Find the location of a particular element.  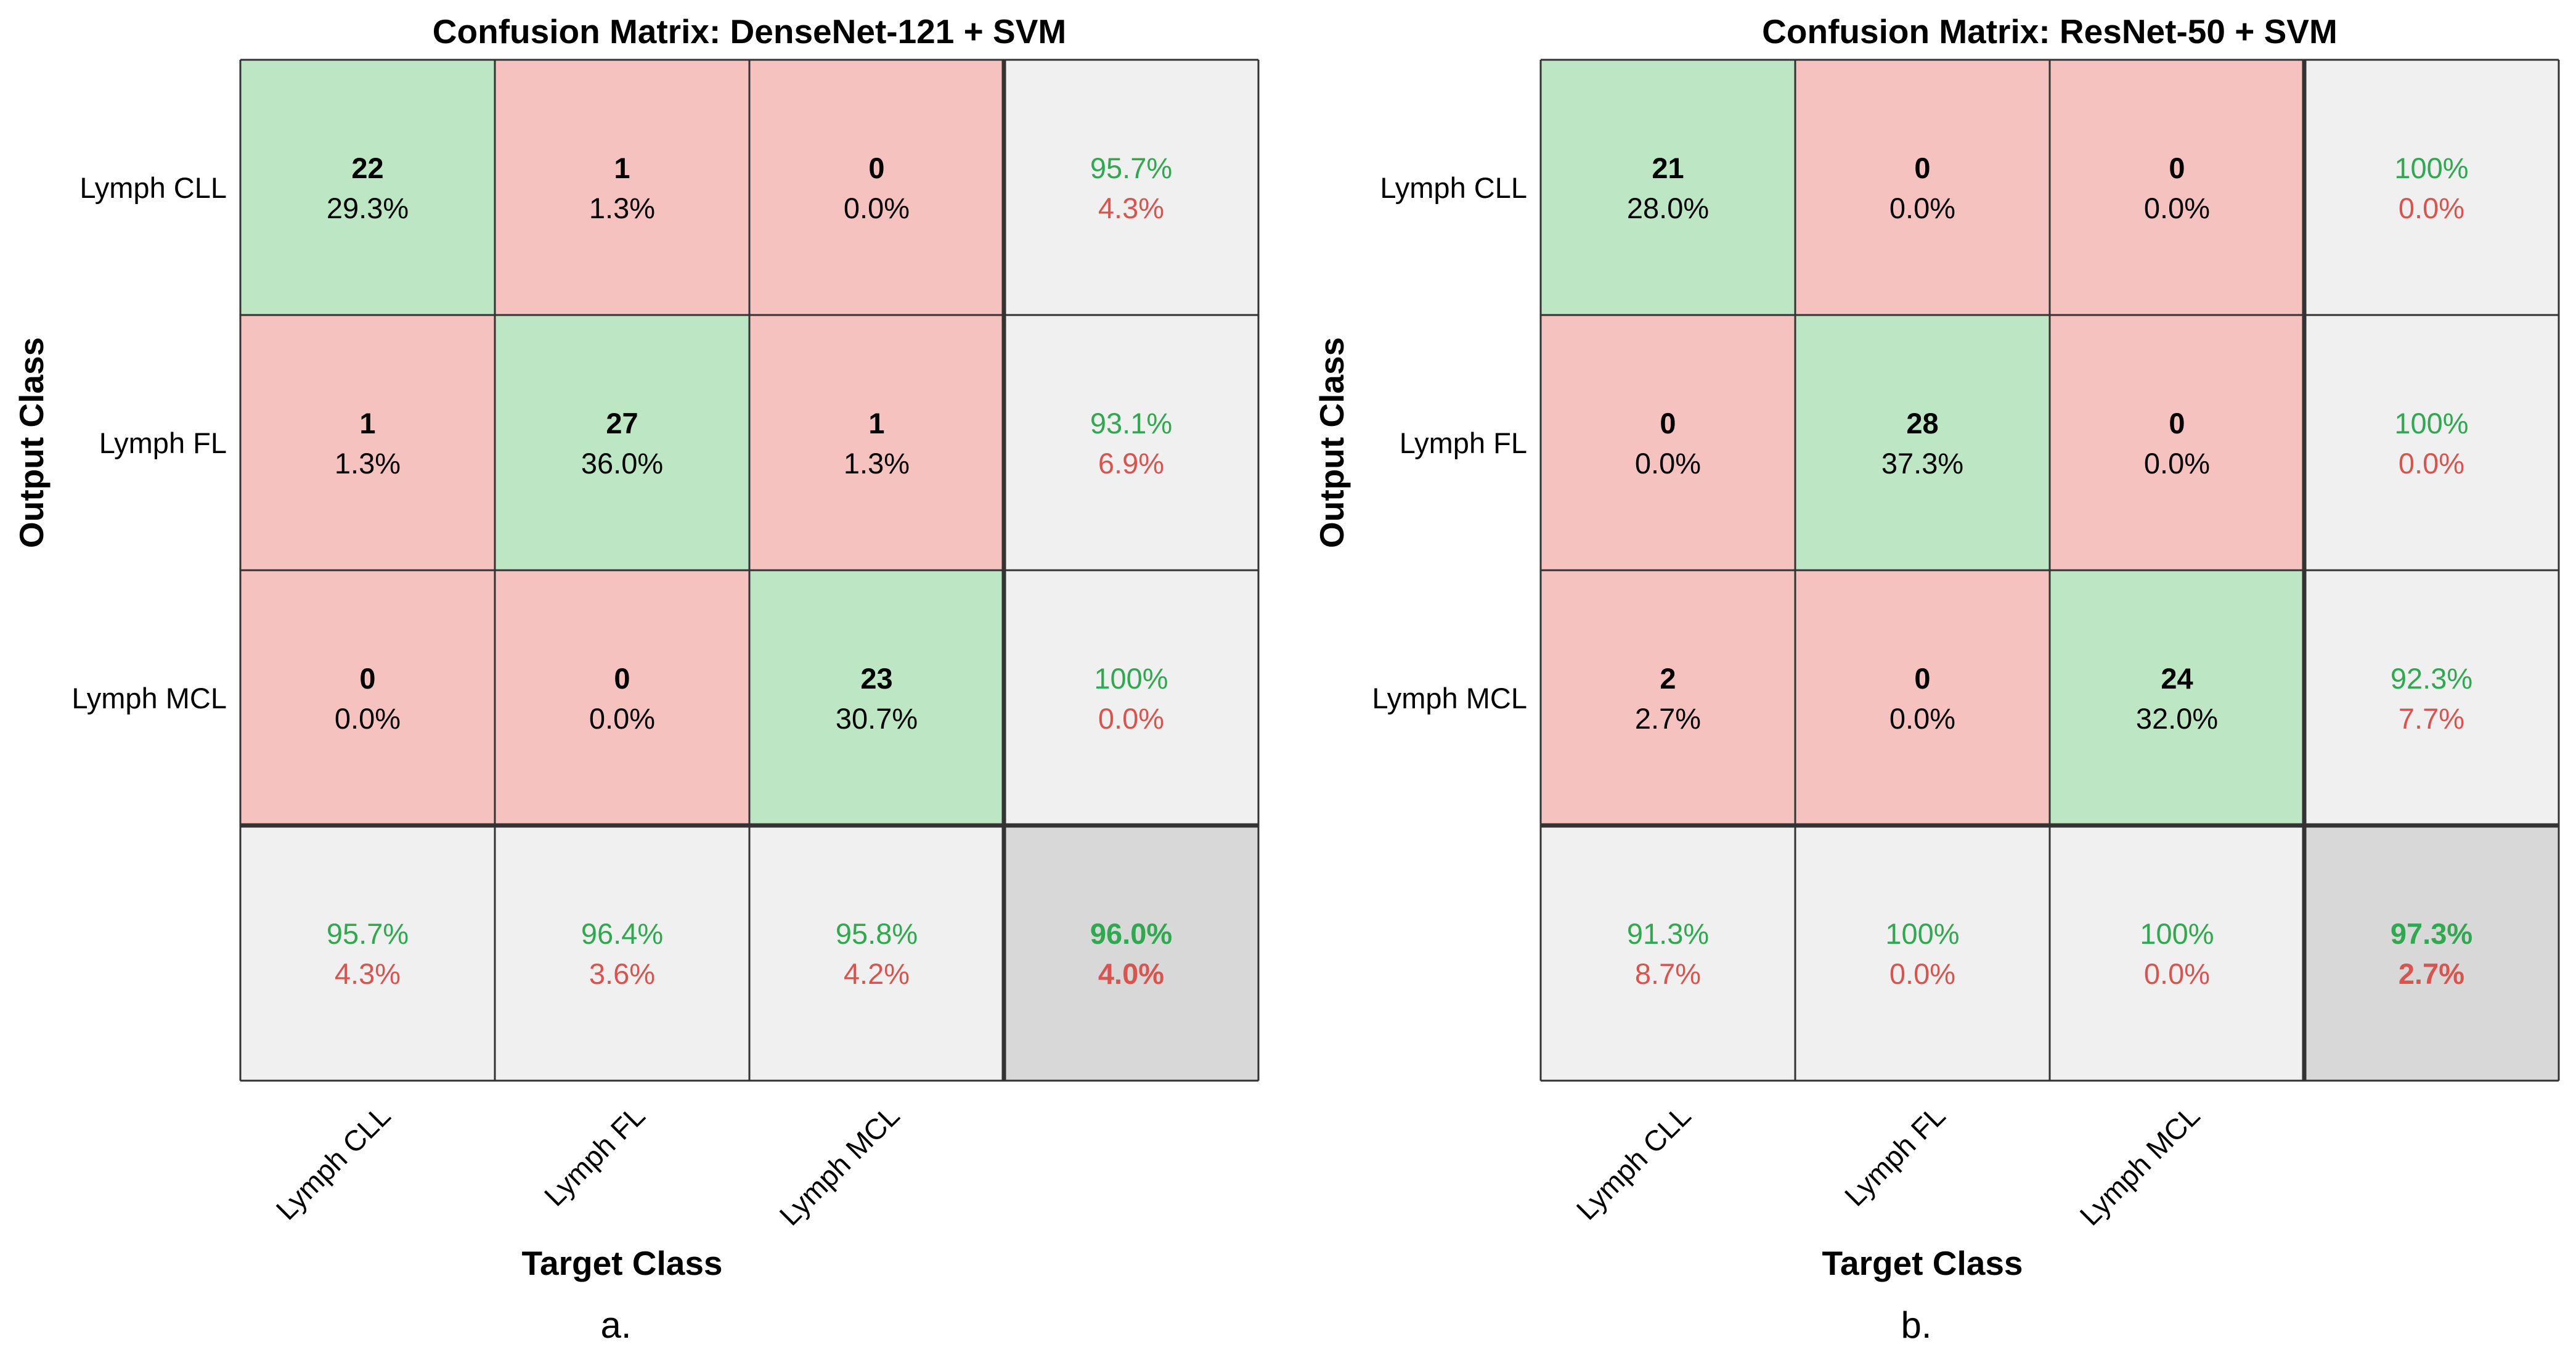

x-tick-label: Lymph FL is located at coordinates (1895, 1156).